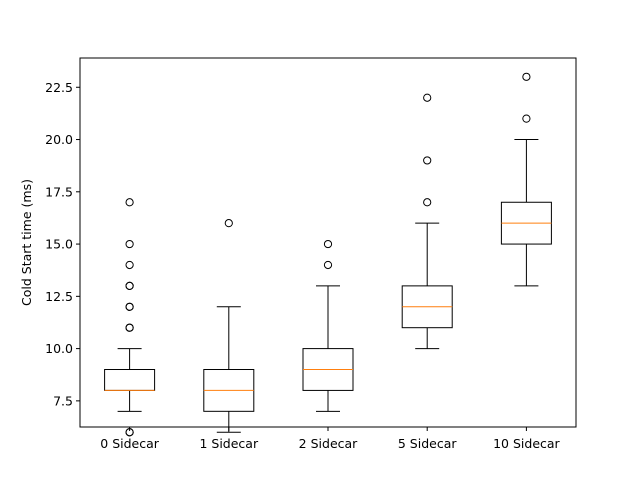 The height and width of the screenshot is (480, 640). Describe the element at coordinates (129, 443) in the screenshot. I see `x-tick-label: 0 Sidecar` at that location.